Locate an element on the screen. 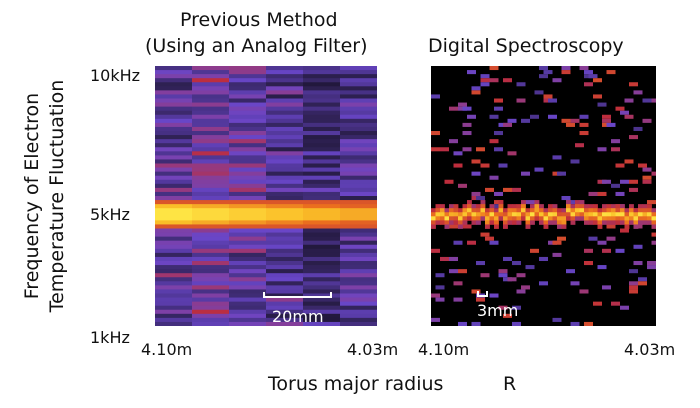 This screenshot has width=700, height=408. right-panel-title: Digital Spectroscopy is located at coordinates (526, 46).